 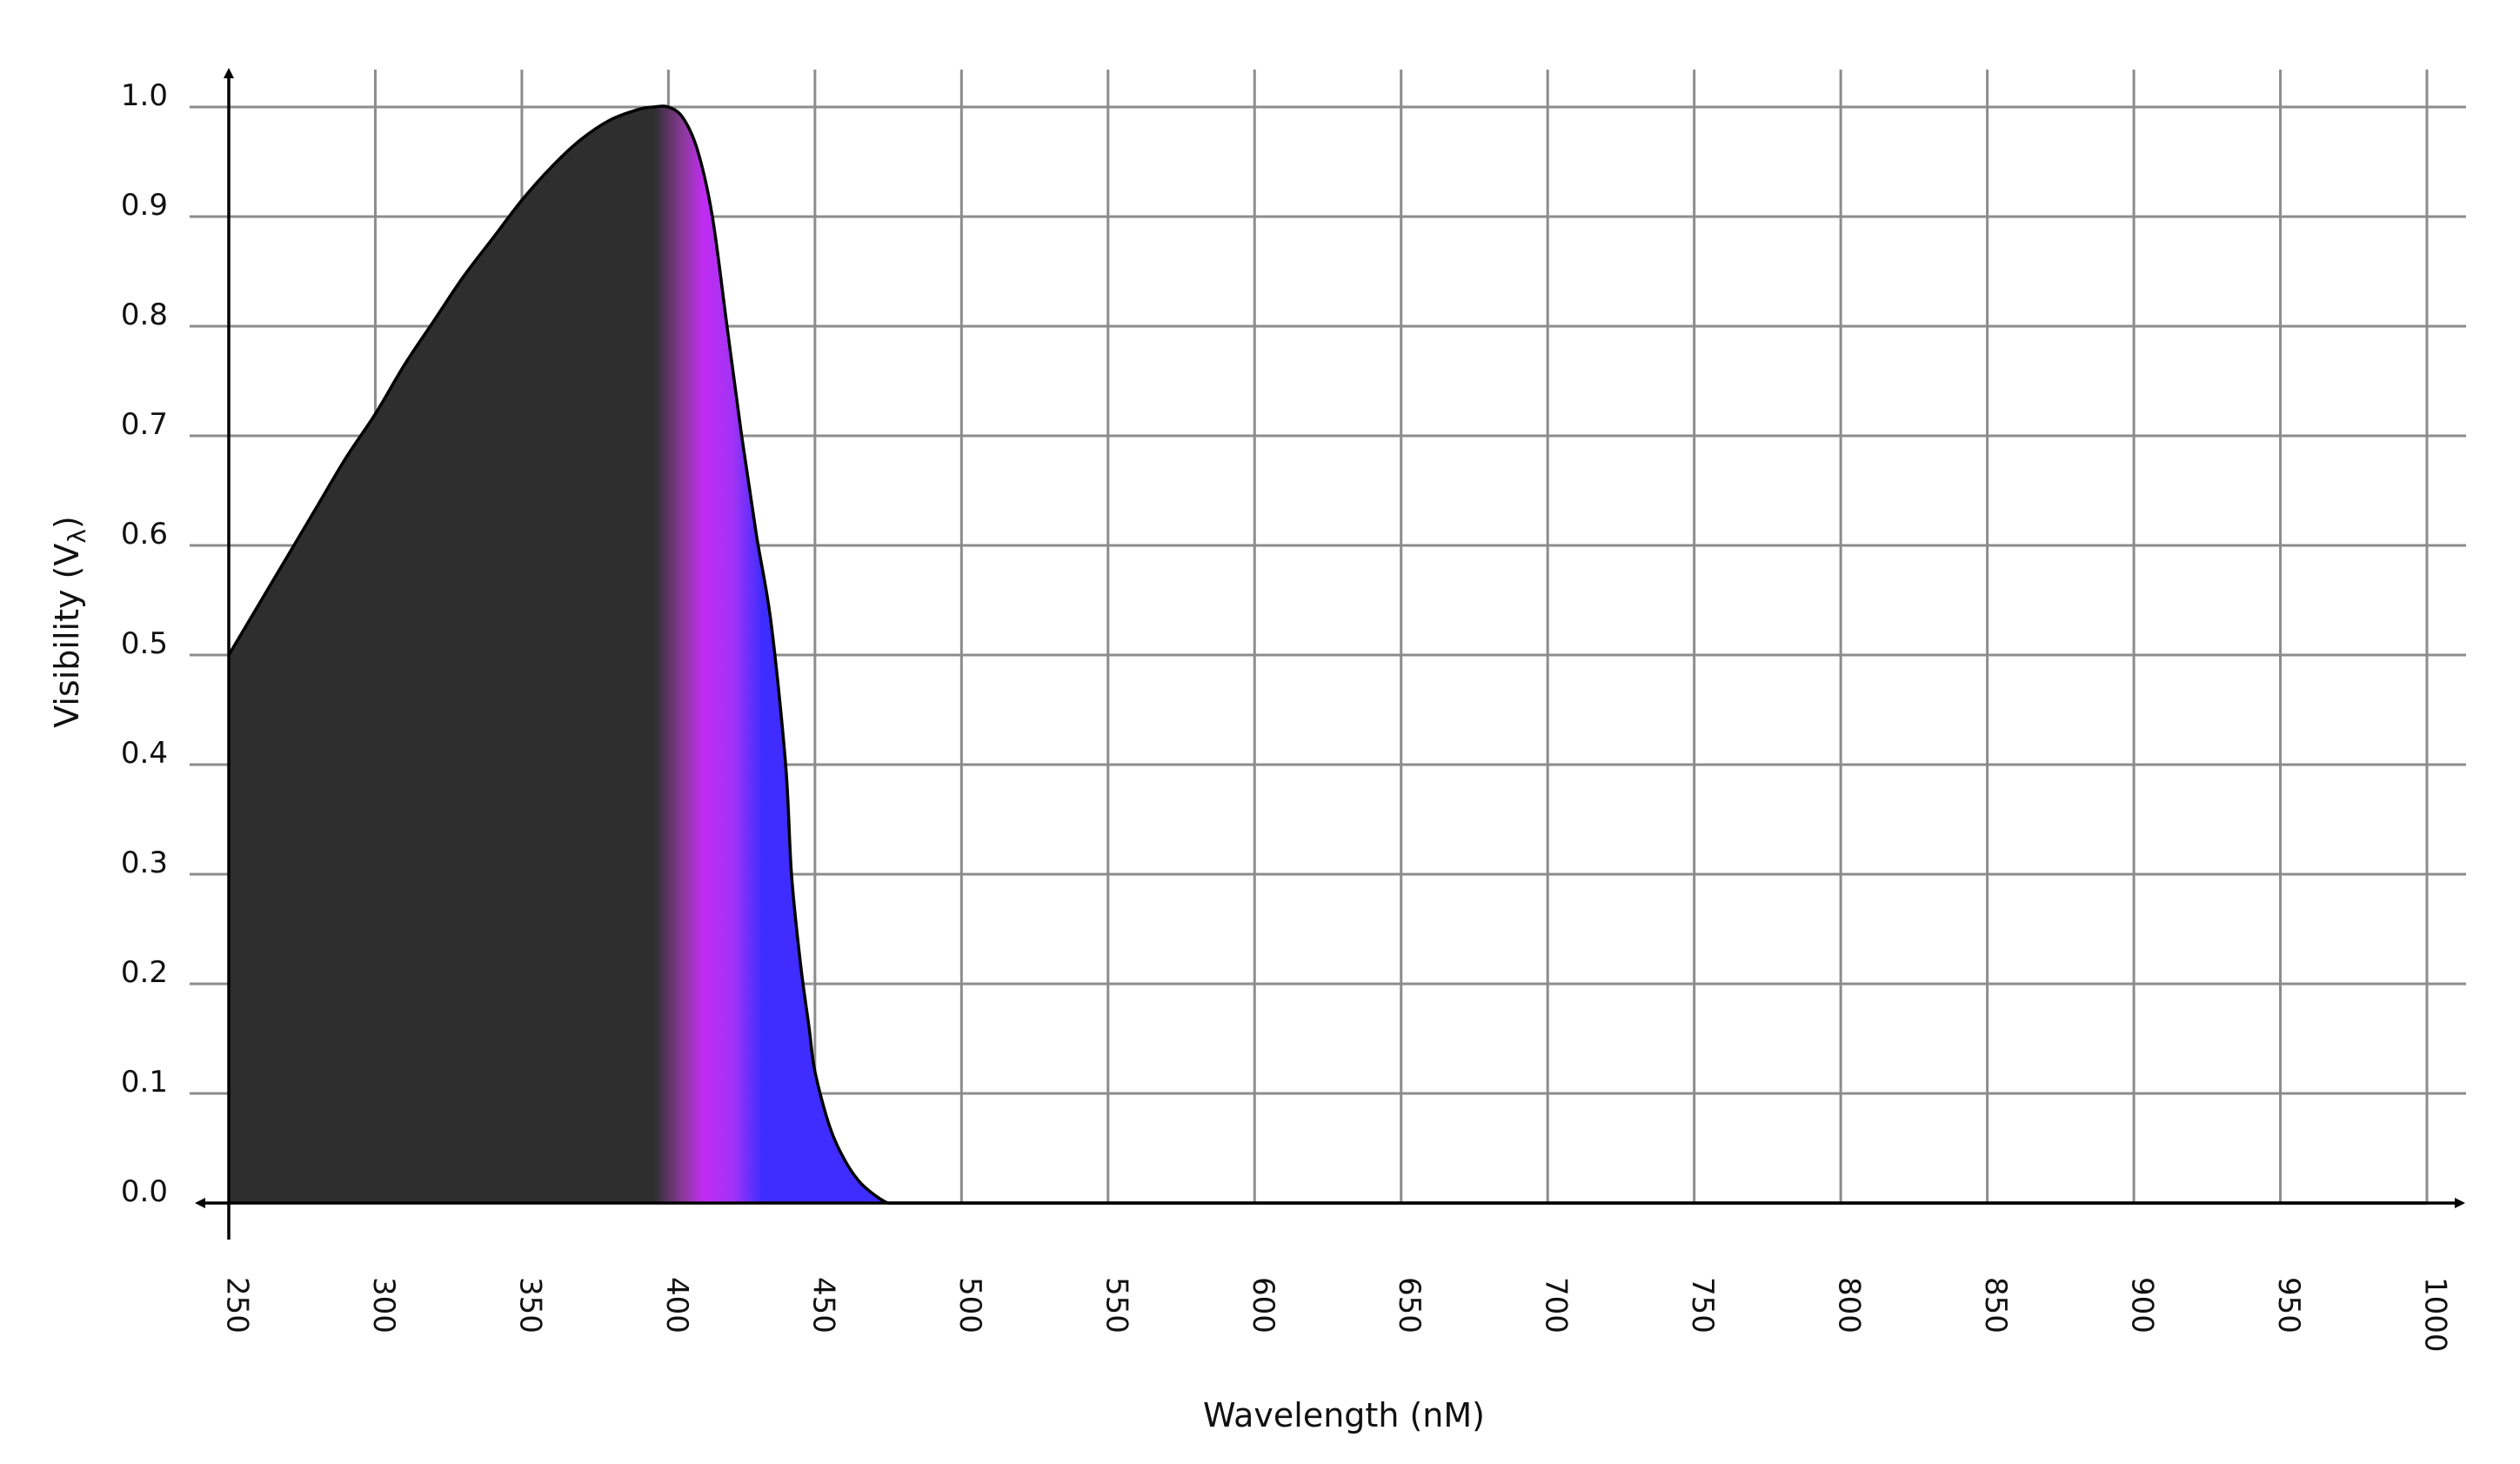 What do you see at coordinates (1409, 1305) in the screenshot?
I see `x-tick-label: 650` at bounding box center [1409, 1305].